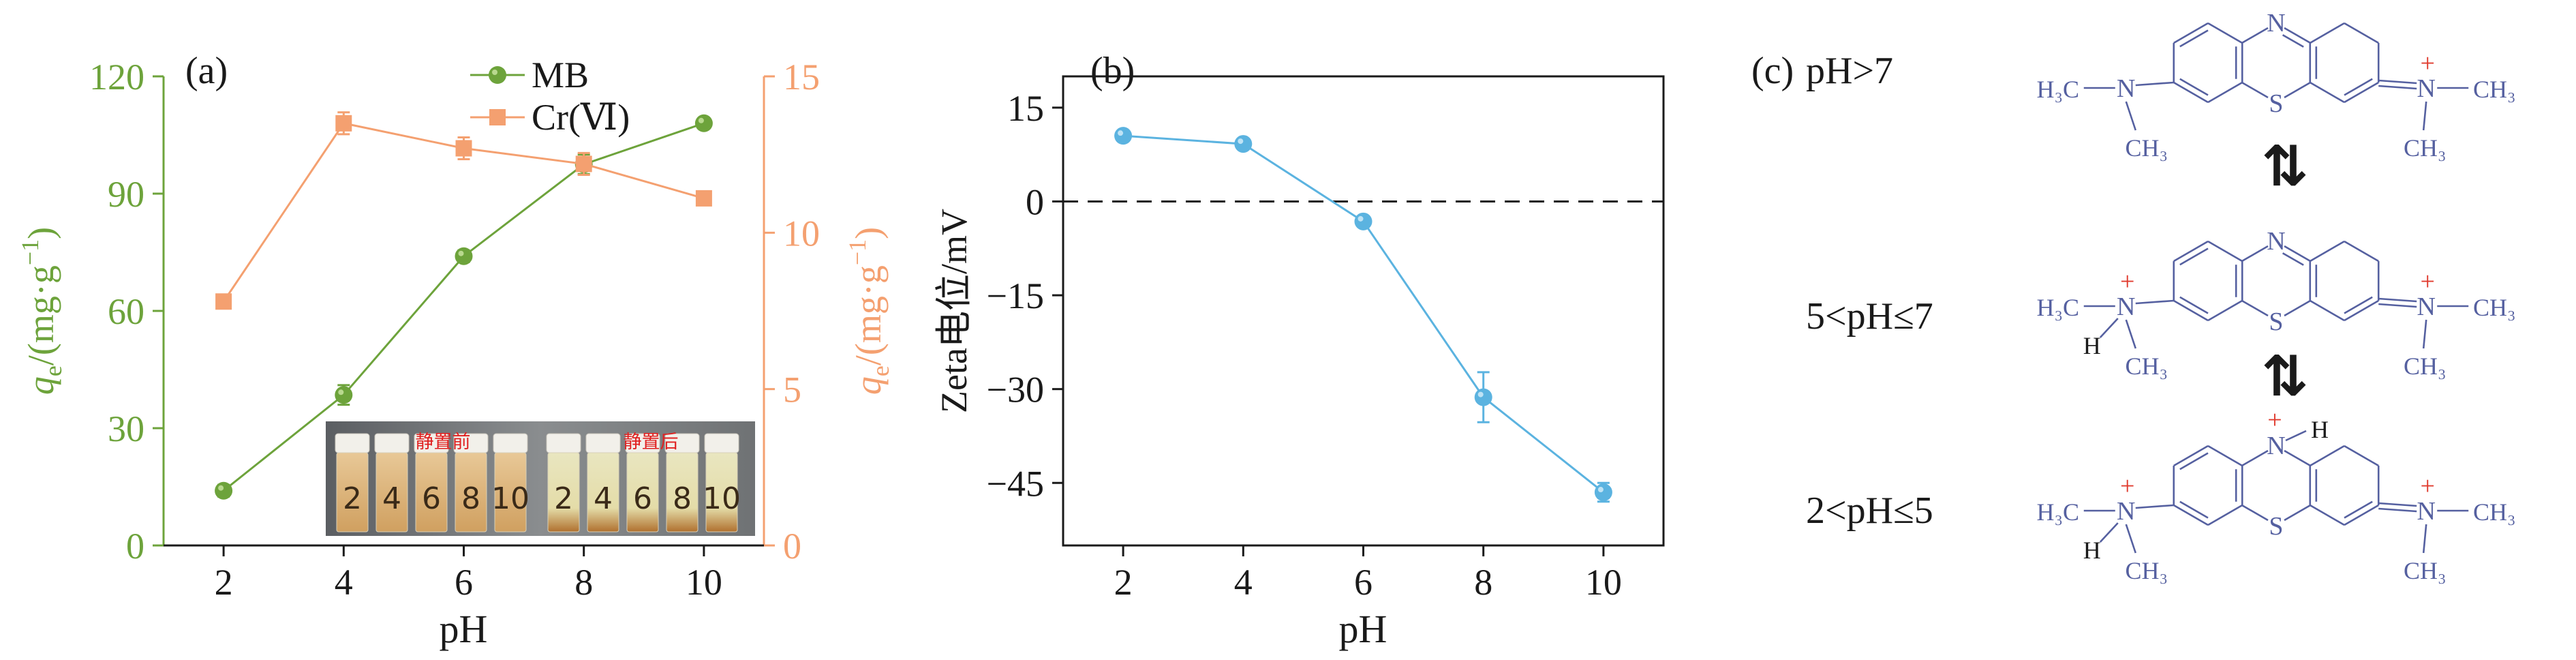 This screenshot has width=2576, height=660. Describe the element at coordinates (682, 498) in the screenshot. I see `after-vial-label: 8` at that location.